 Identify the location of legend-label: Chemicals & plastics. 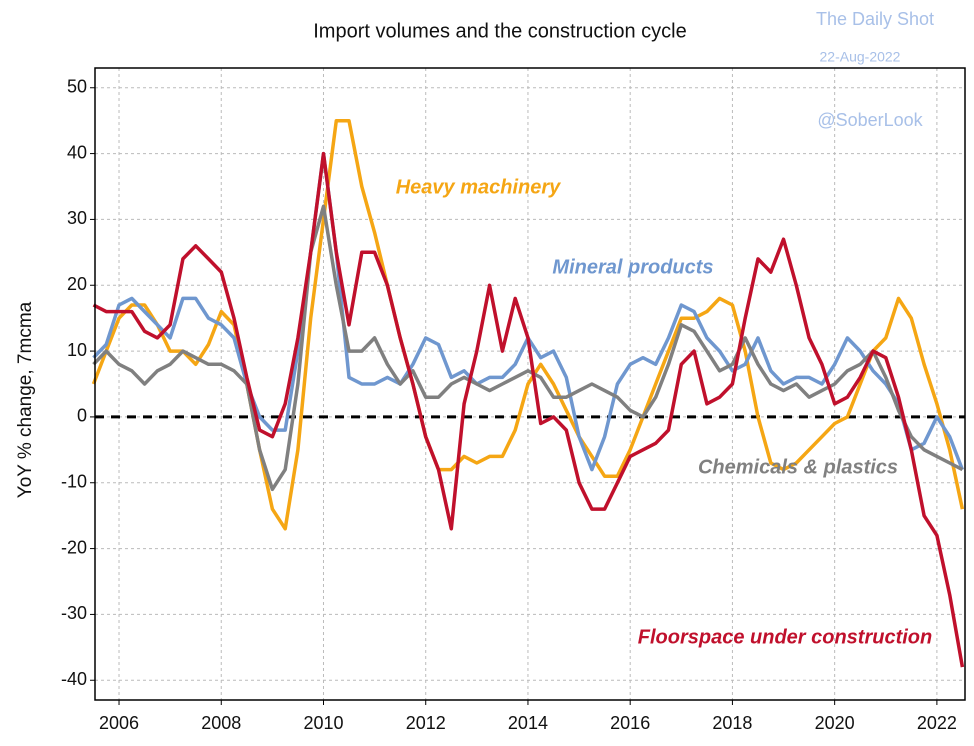
(798, 467).